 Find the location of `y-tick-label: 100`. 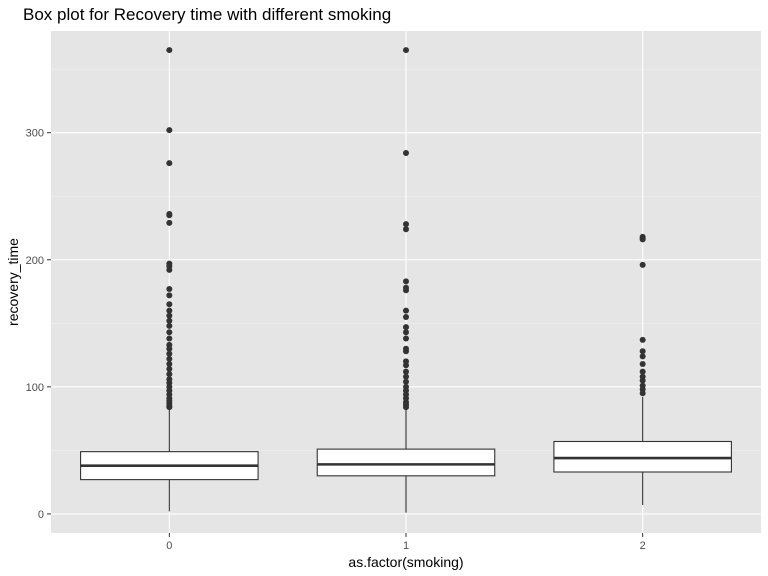

y-tick-label: 100 is located at coordinates (35, 388).